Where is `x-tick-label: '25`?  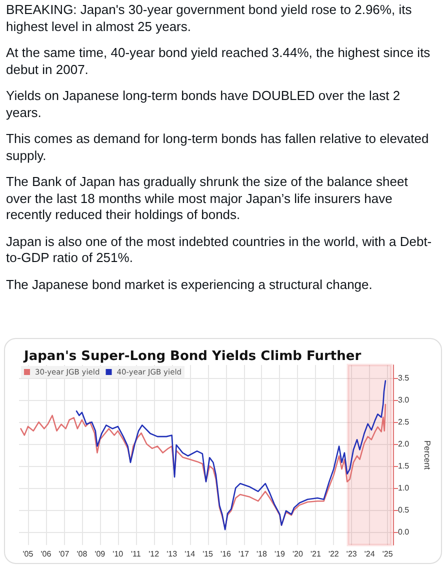
x-tick-label: '25 is located at coordinates (388, 554).